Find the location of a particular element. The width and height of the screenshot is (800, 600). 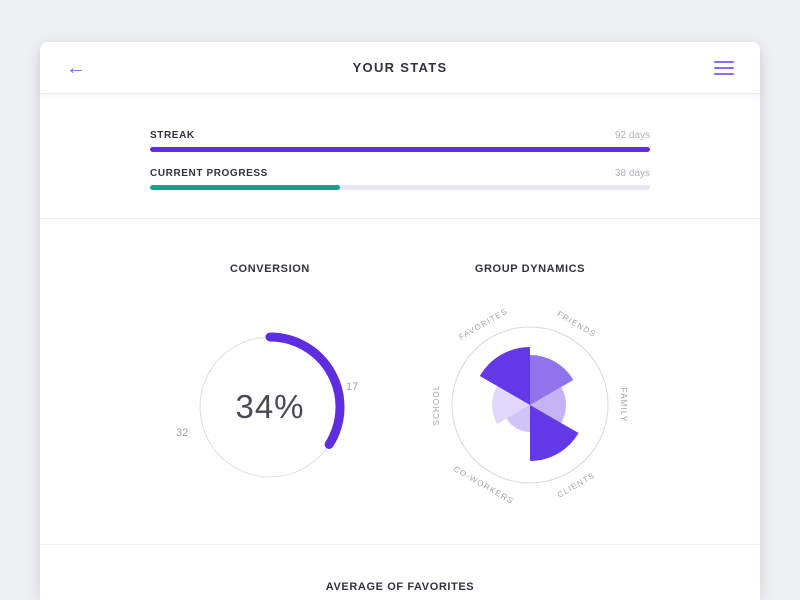

svg-text: SCHOOL is located at coordinates (436, 405).